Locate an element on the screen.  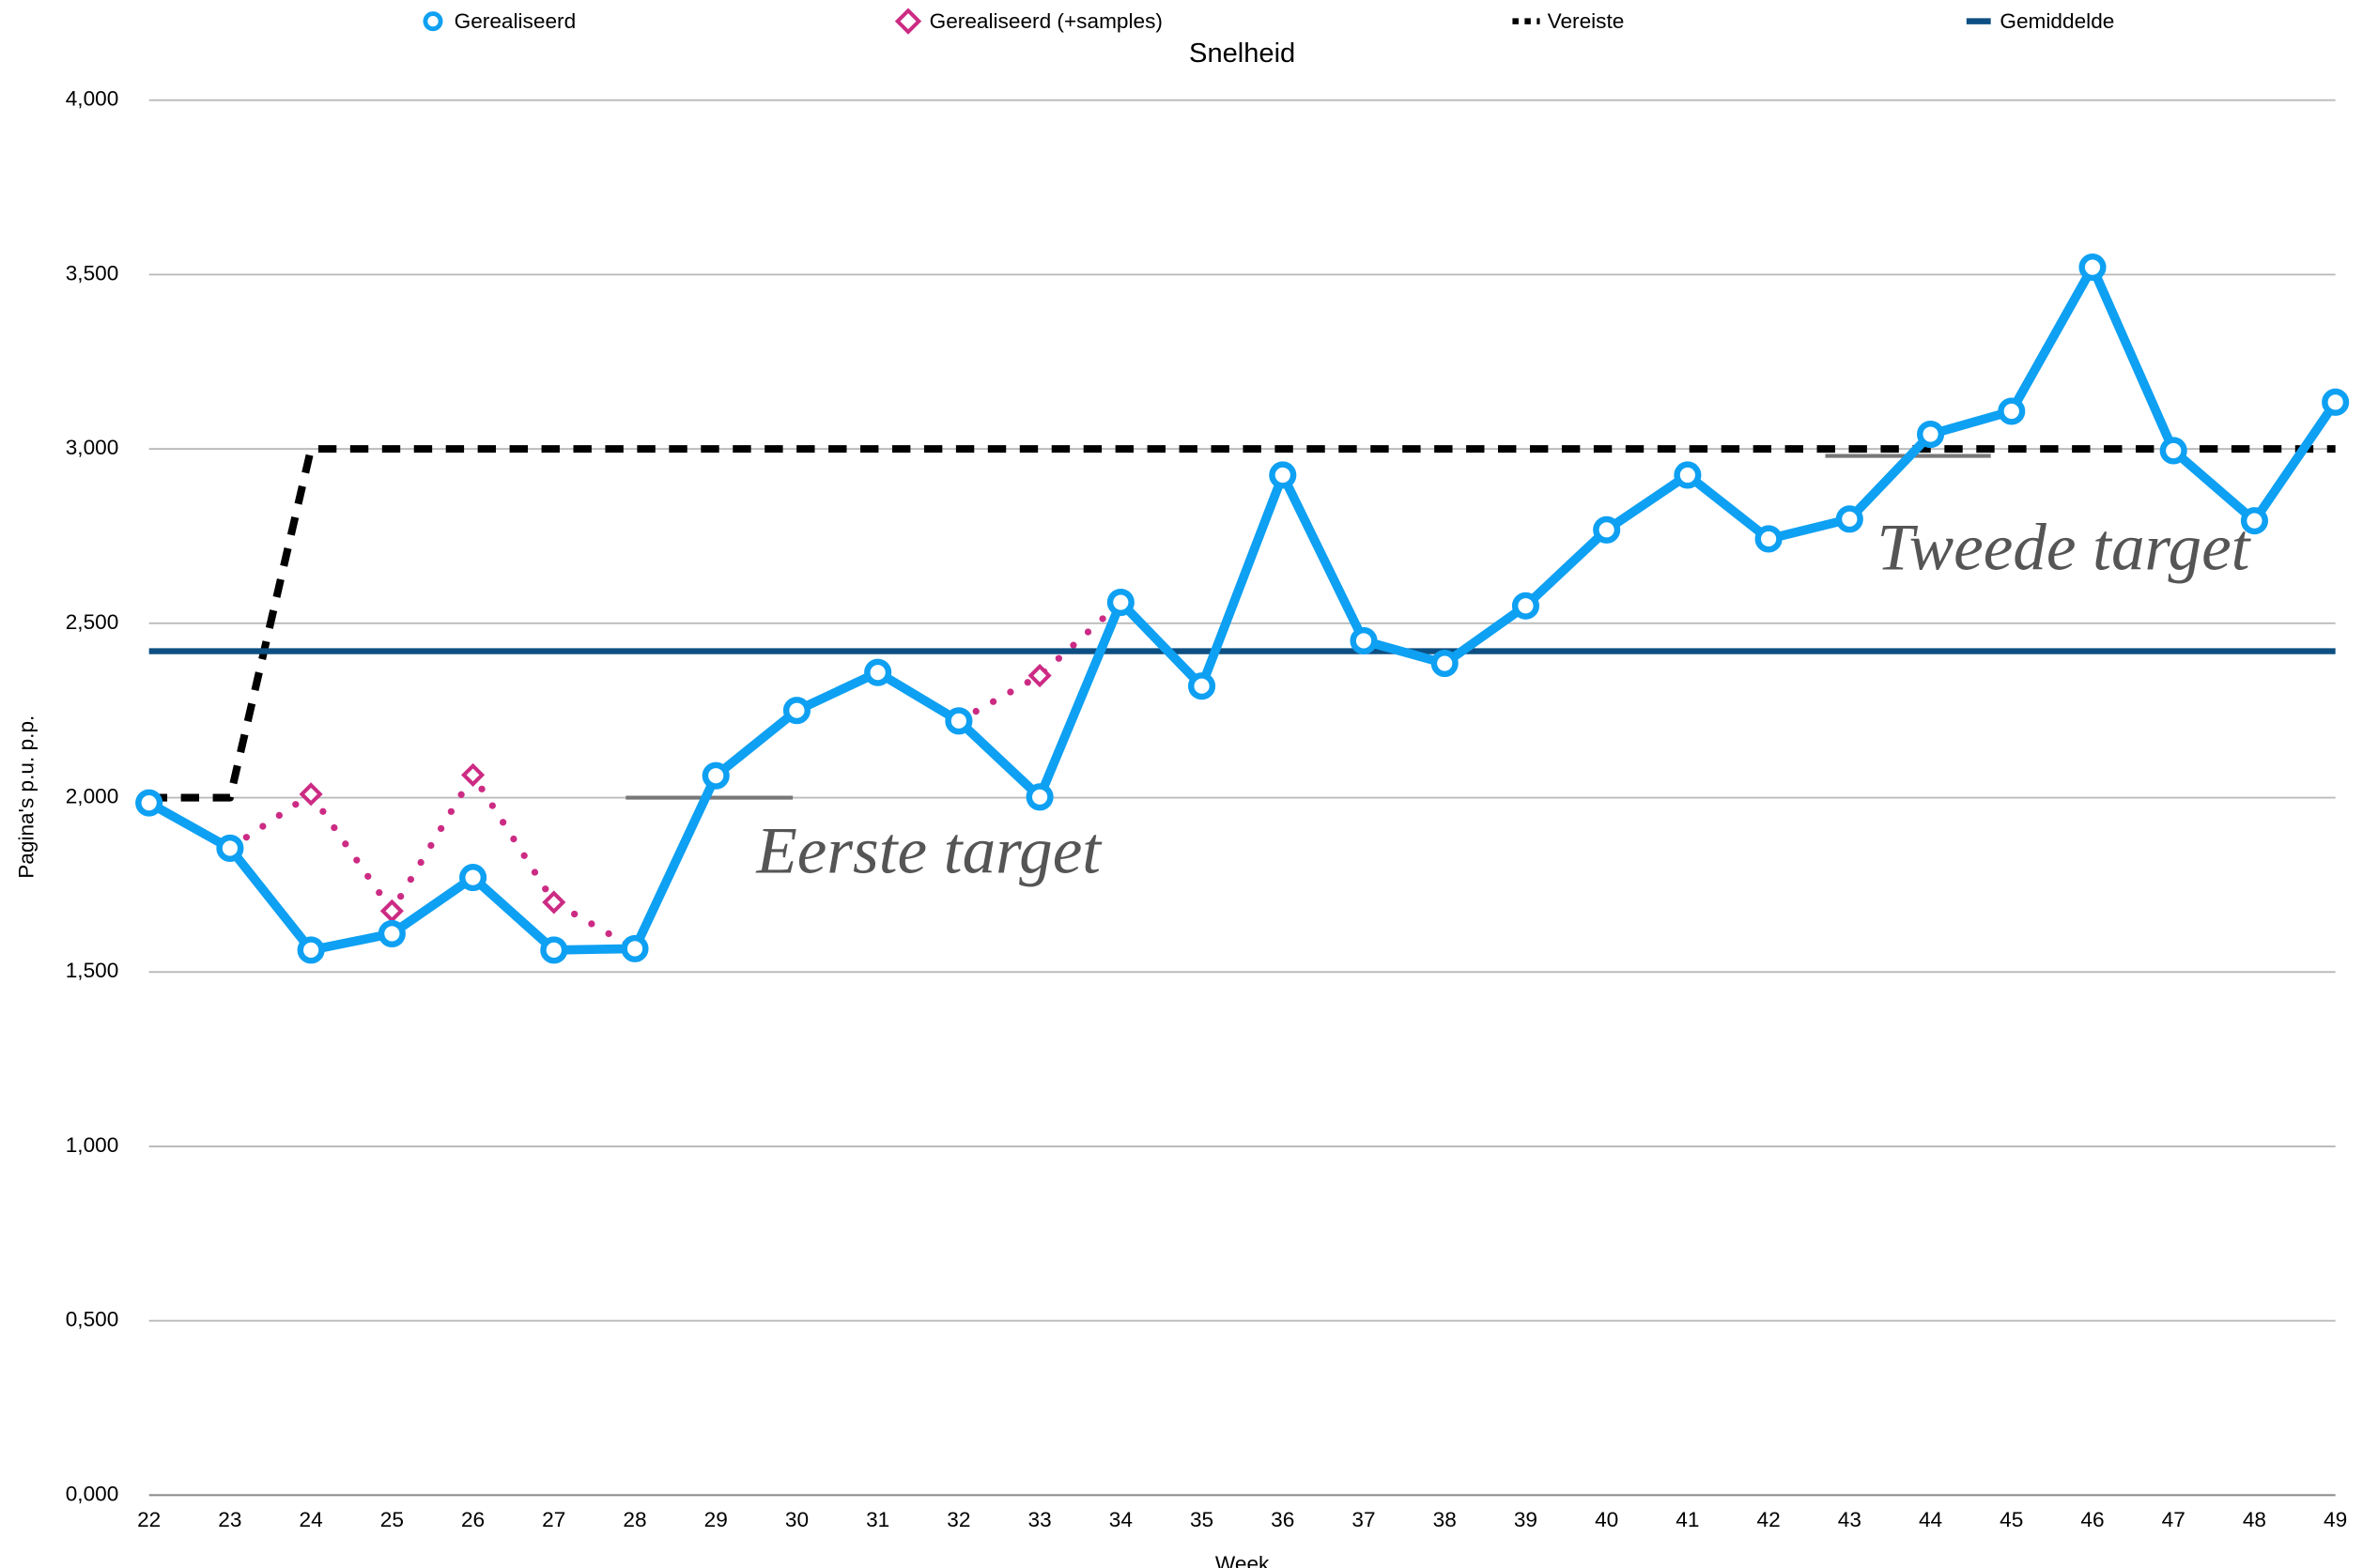
x-tick-label: 36 is located at coordinates (1282, 1520).